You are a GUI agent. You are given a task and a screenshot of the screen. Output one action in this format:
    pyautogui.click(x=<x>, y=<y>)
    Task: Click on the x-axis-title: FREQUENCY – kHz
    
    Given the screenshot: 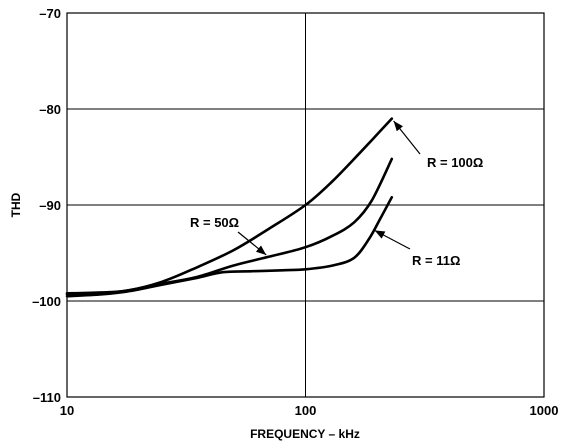 What is the action you would take?
    pyautogui.click(x=305, y=434)
    